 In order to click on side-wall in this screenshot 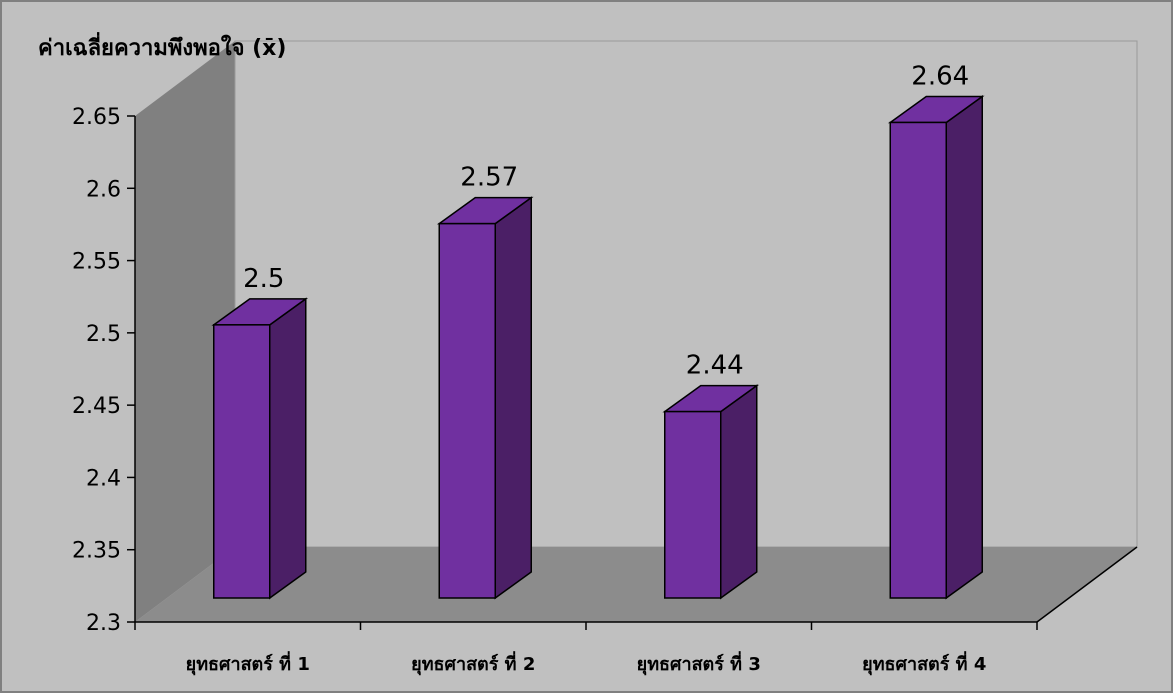, I will do `click(185, 331)`.